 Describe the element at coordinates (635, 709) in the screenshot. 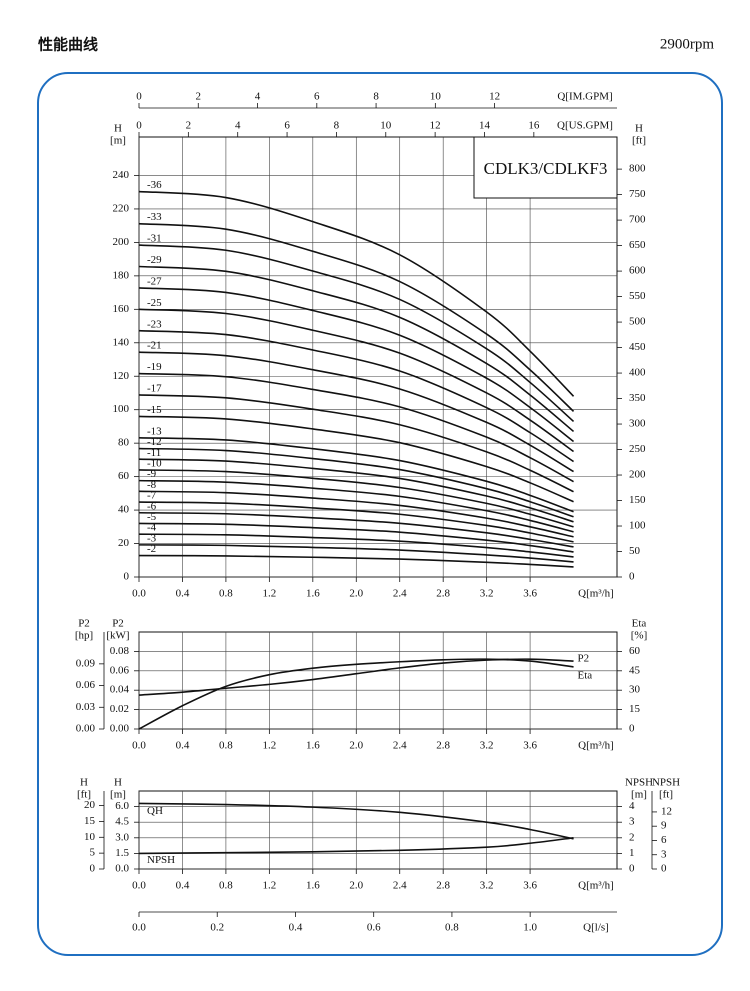

I see `y2-tick-label: 15` at that location.